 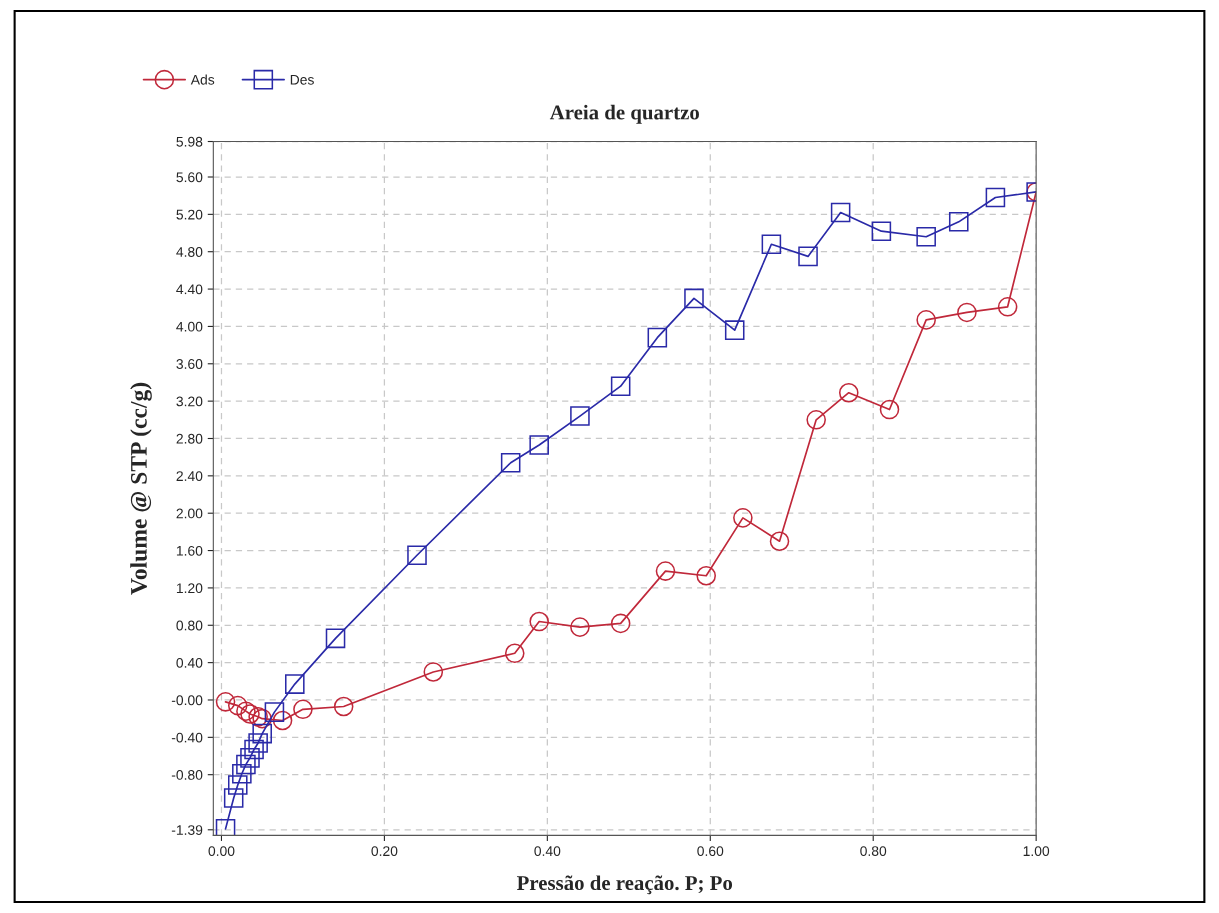 I want to click on x-tick-label: 0.40, so click(x=547, y=851).